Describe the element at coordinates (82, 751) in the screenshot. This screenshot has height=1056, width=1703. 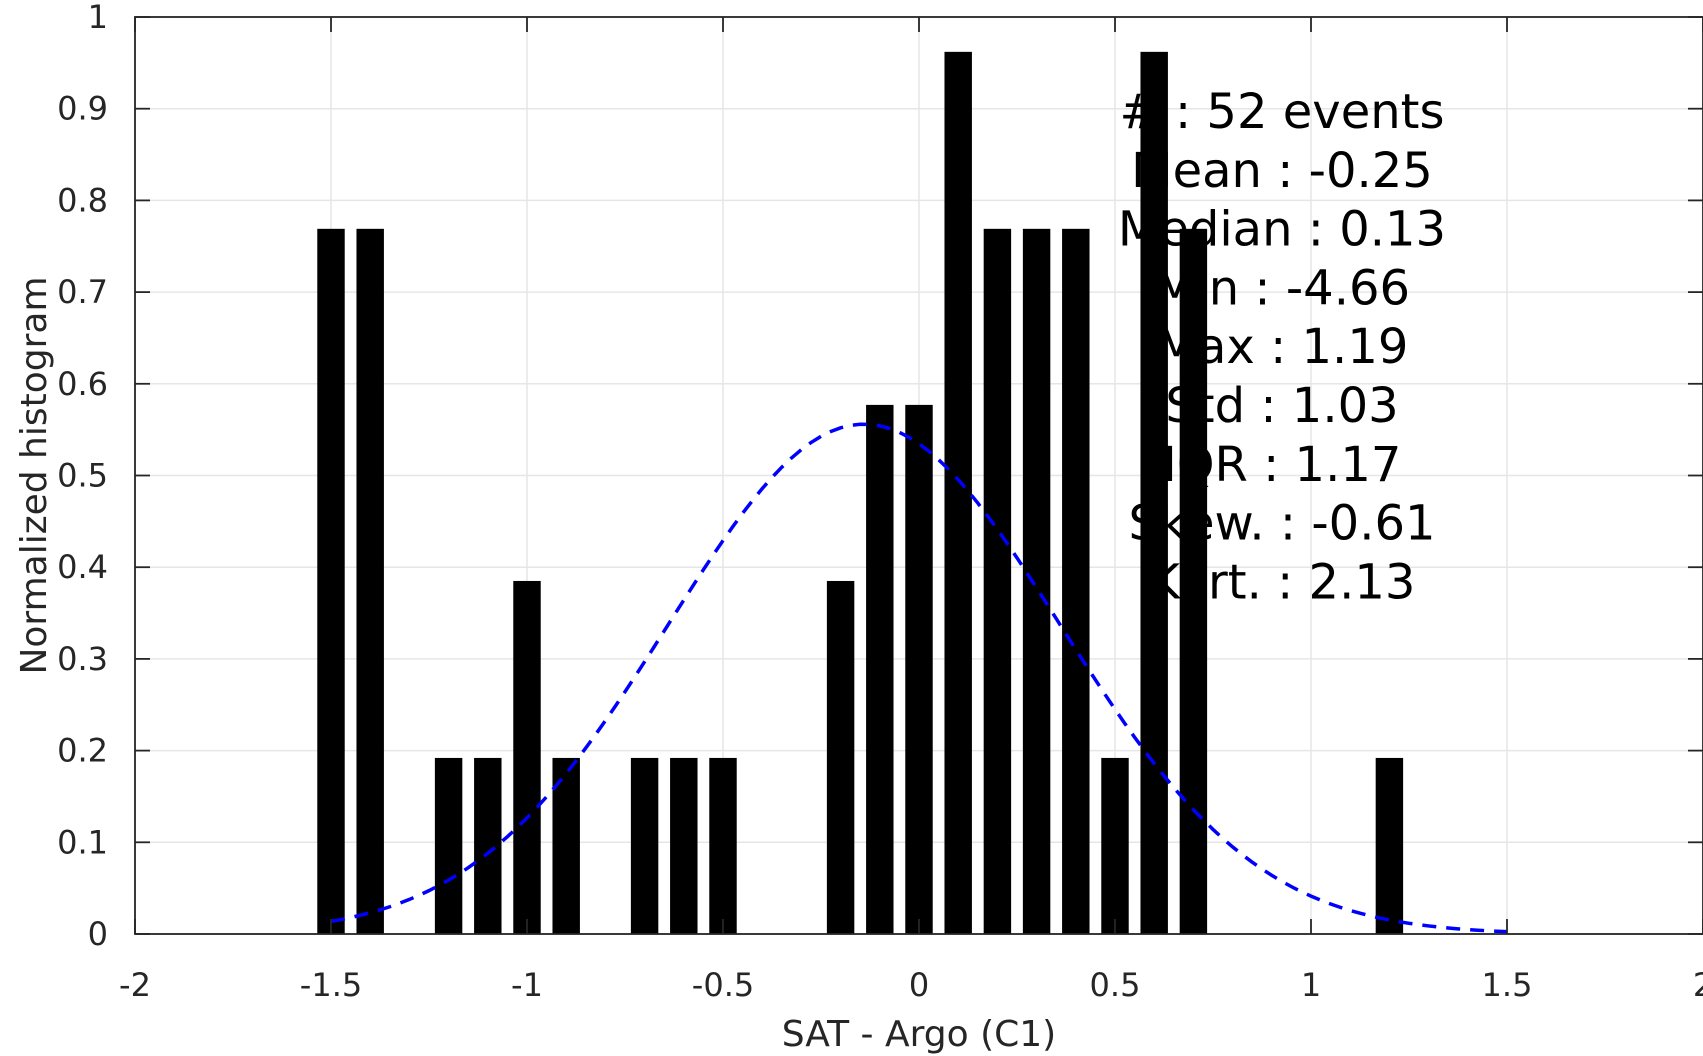
I see `y-tick-label: 0.2` at that location.